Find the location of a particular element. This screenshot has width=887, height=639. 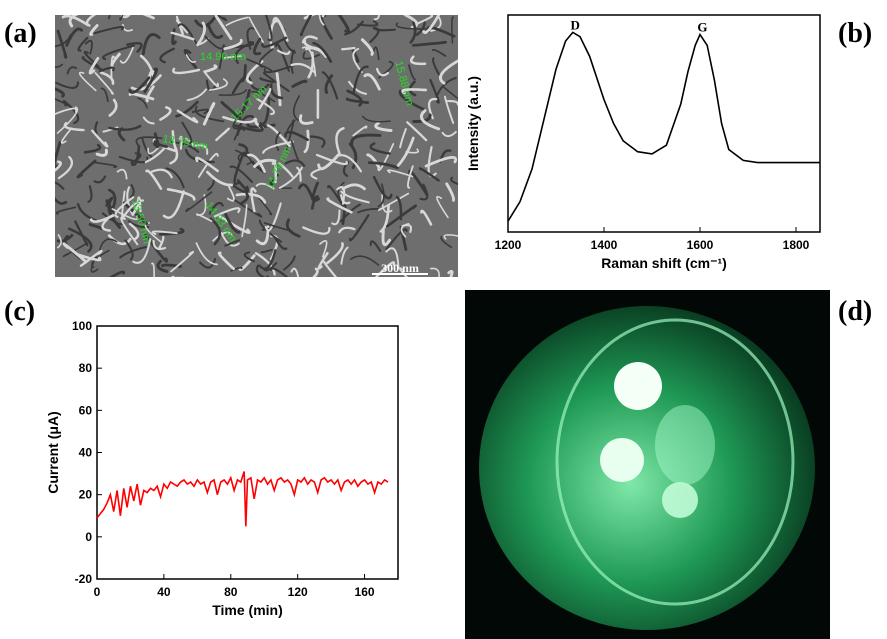

panel-label: (b) is located at coordinates (855, 33).